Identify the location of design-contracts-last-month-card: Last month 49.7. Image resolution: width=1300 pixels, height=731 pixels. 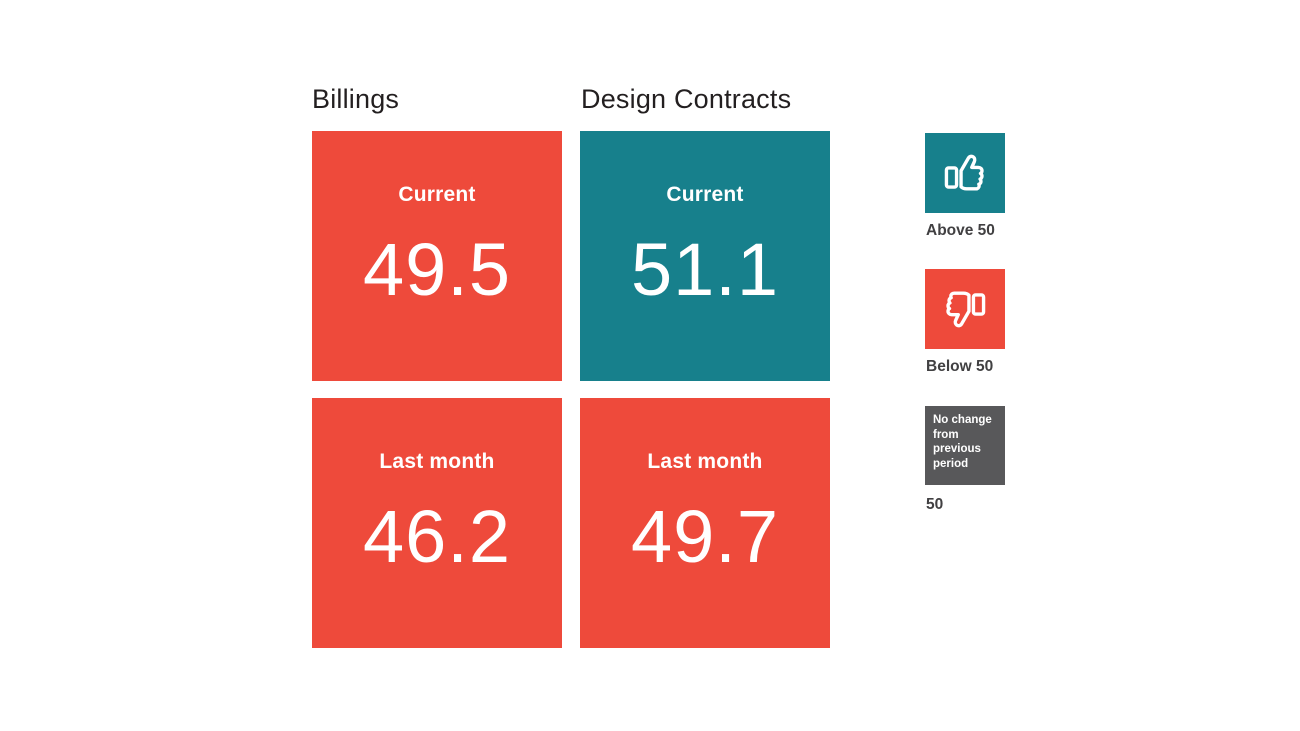
(705, 523).